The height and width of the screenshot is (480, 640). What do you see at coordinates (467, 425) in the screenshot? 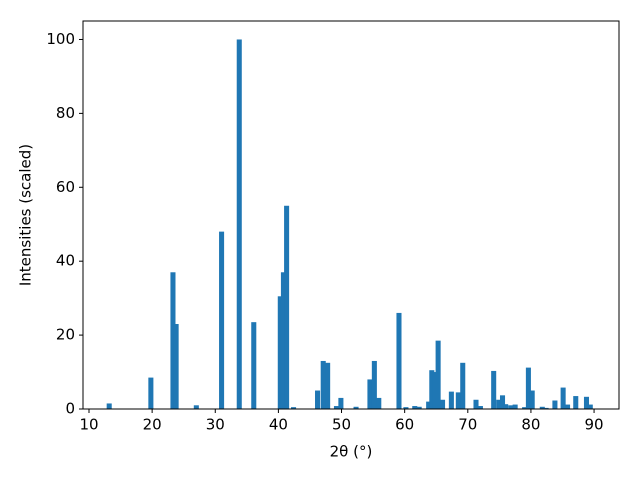
I see `x-tick-label: 70` at bounding box center [467, 425].